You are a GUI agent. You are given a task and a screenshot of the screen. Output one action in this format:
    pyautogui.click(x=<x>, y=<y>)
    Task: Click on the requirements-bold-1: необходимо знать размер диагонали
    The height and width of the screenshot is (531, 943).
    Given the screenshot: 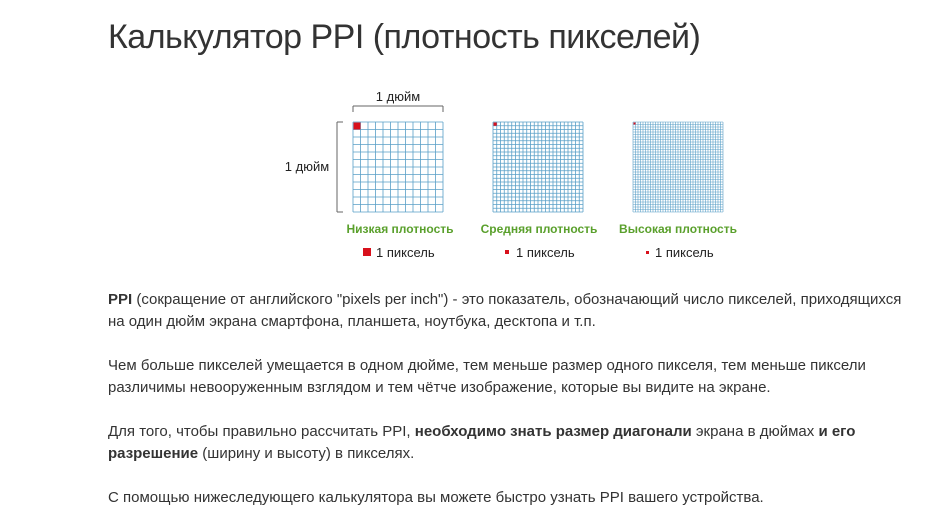 What is the action you would take?
    pyautogui.click(x=553, y=431)
    